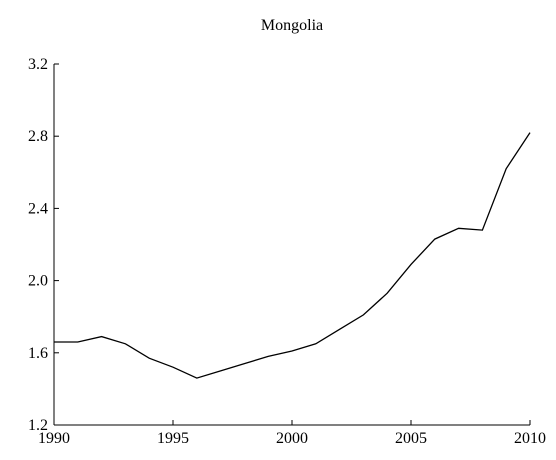 This screenshot has height=460, width=556. What do you see at coordinates (38, 353) in the screenshot?
I see `y-tick-label: 1.6` at bounding box center [38, 353].